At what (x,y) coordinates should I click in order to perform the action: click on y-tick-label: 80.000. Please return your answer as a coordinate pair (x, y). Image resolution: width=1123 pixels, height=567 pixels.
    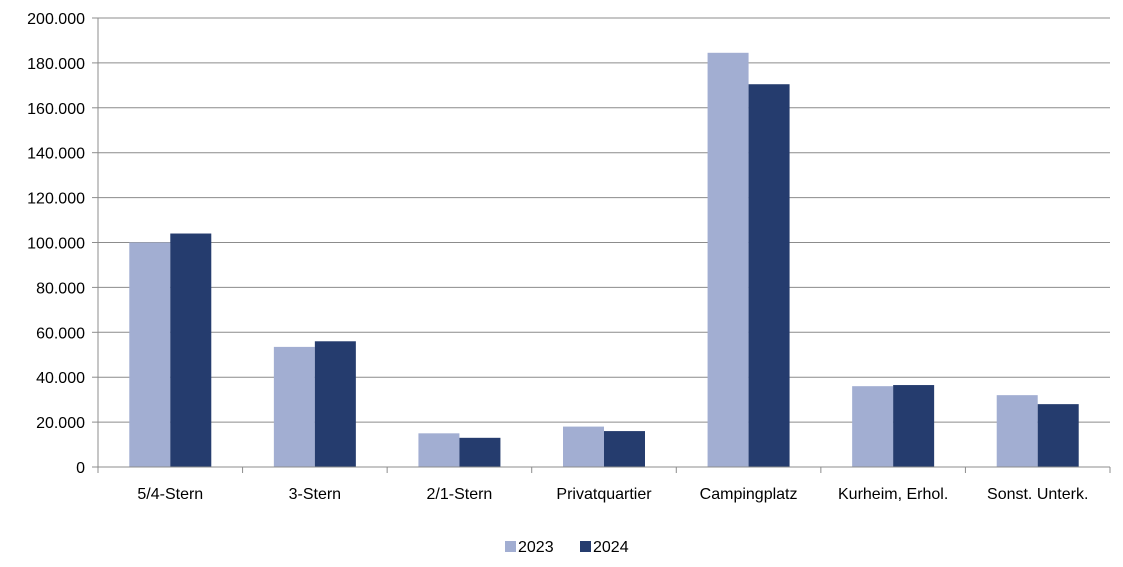
    Looking at the image, I should click on (60, 288).